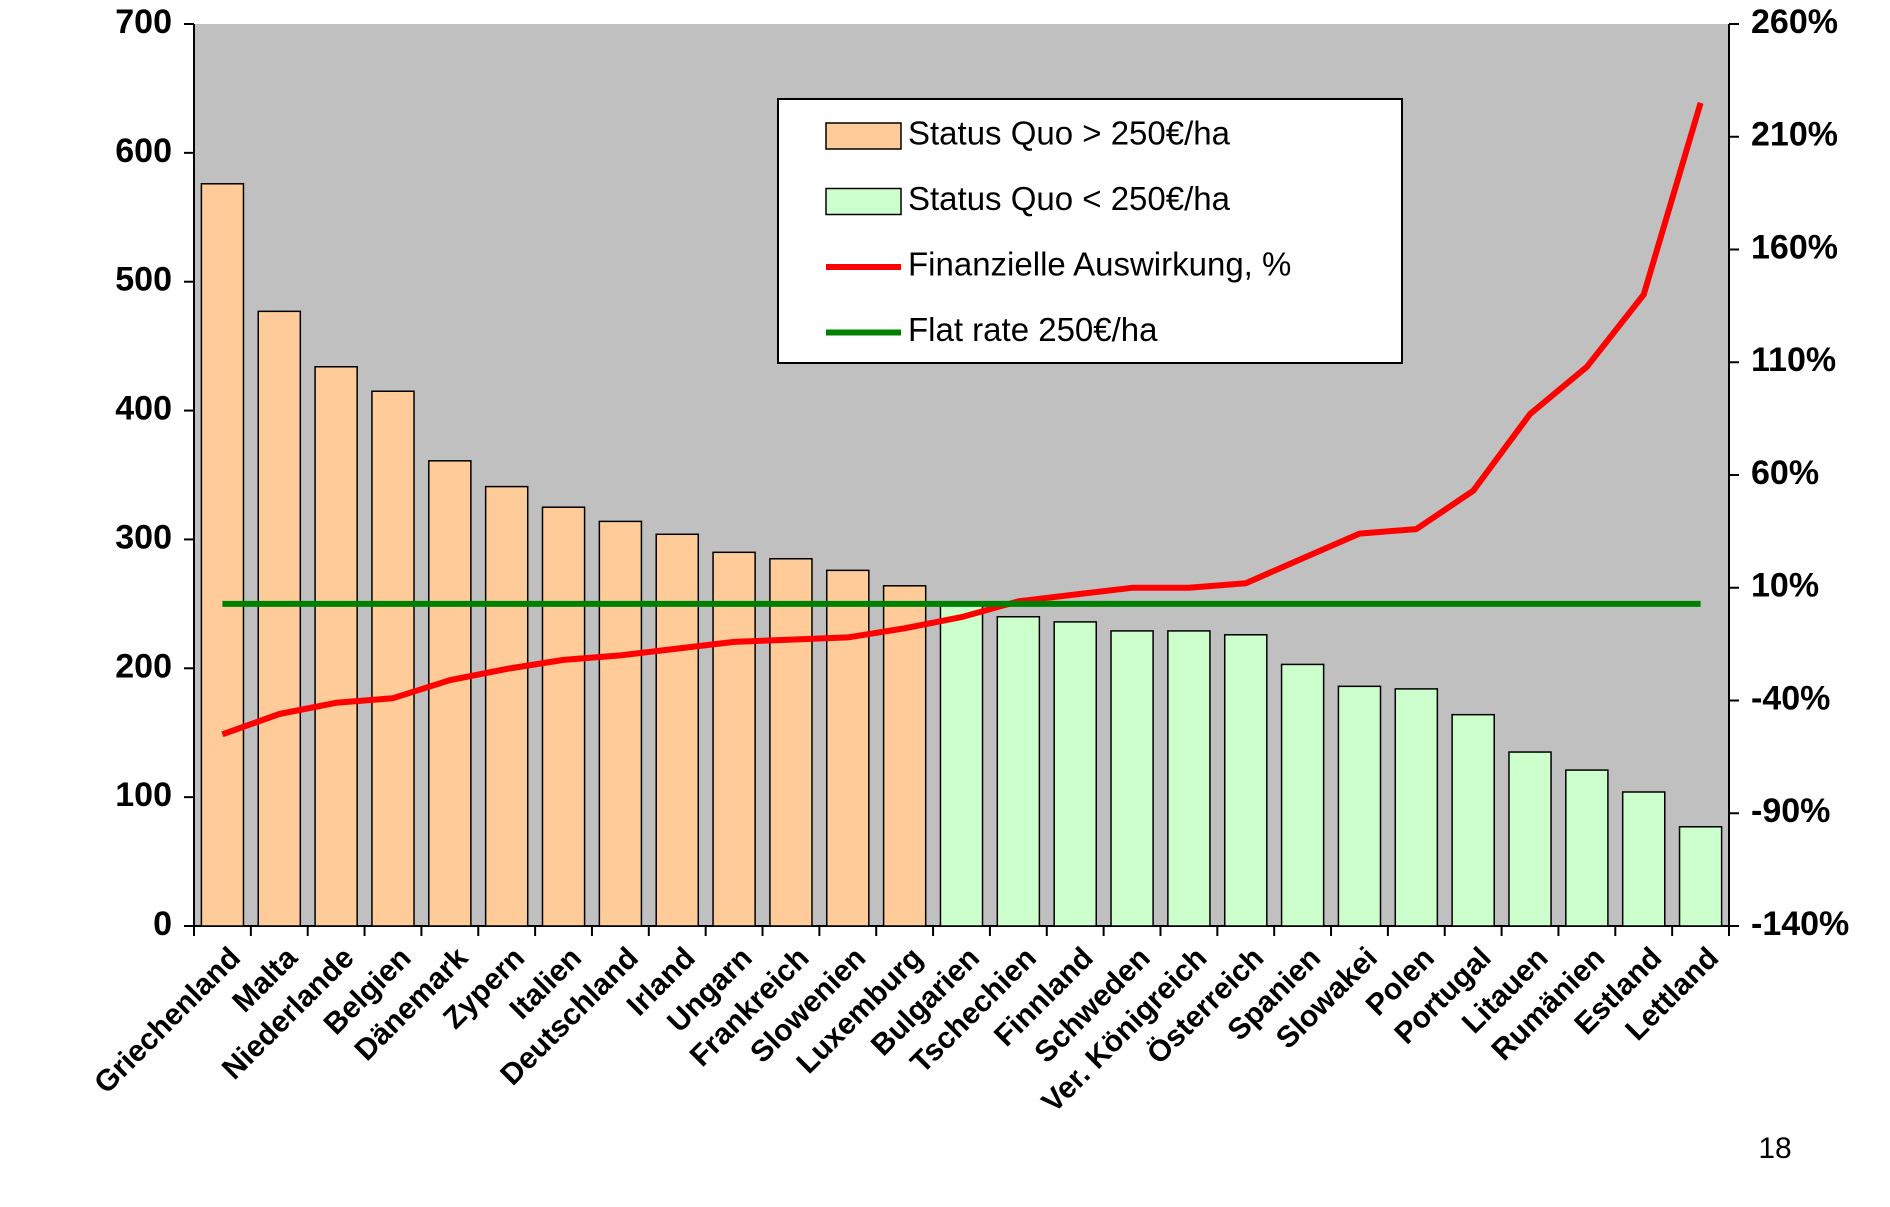 Image resolution: width=1890 pixels, height=1207 pixels. Describe the element at coordinates (143, 22) in the screenshot. I see `y-tick-label: 700` at that location.